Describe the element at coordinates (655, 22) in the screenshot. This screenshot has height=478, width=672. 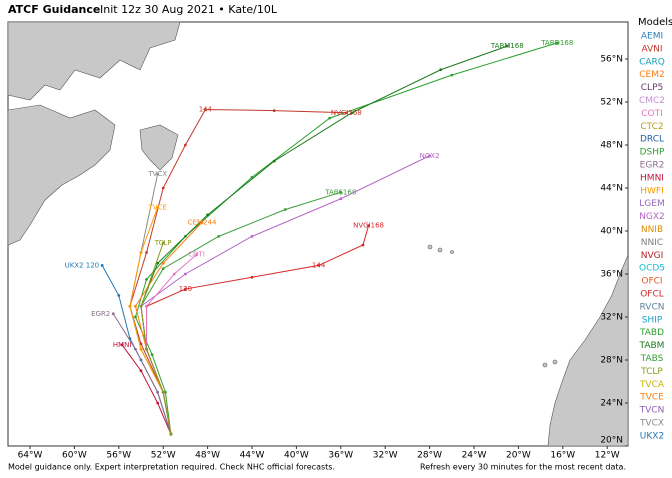
I see `legend-title: Models` at that location.